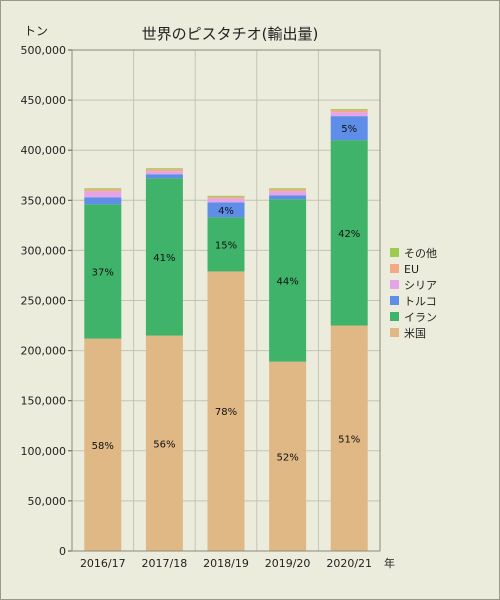 The height and width of the screenshot is (600, 500). Describe the element at coordinates (413, 293) in the screenshot. I see `legend: 米国 イラン トルコ シリア EU その他` at that location.